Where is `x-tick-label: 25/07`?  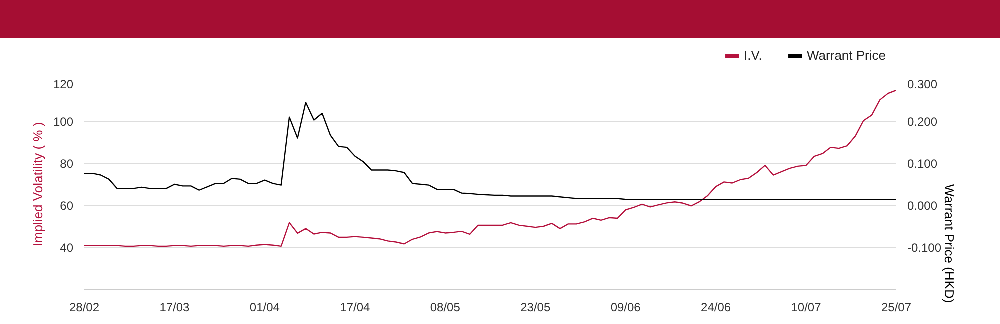
x-tick-label: 25/07 is located at coordinates (896, 307).